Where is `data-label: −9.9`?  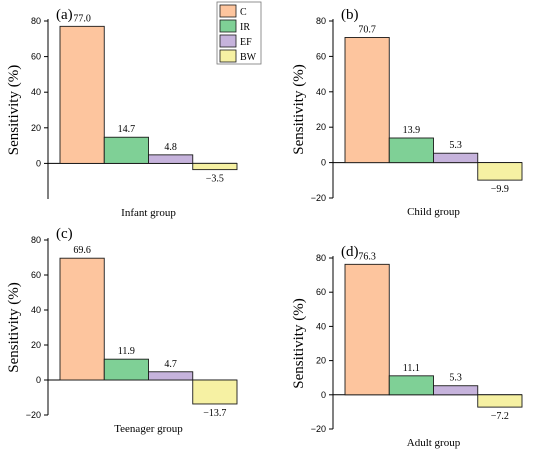
data-label: −9.9 is located at coordinates (500, 189).